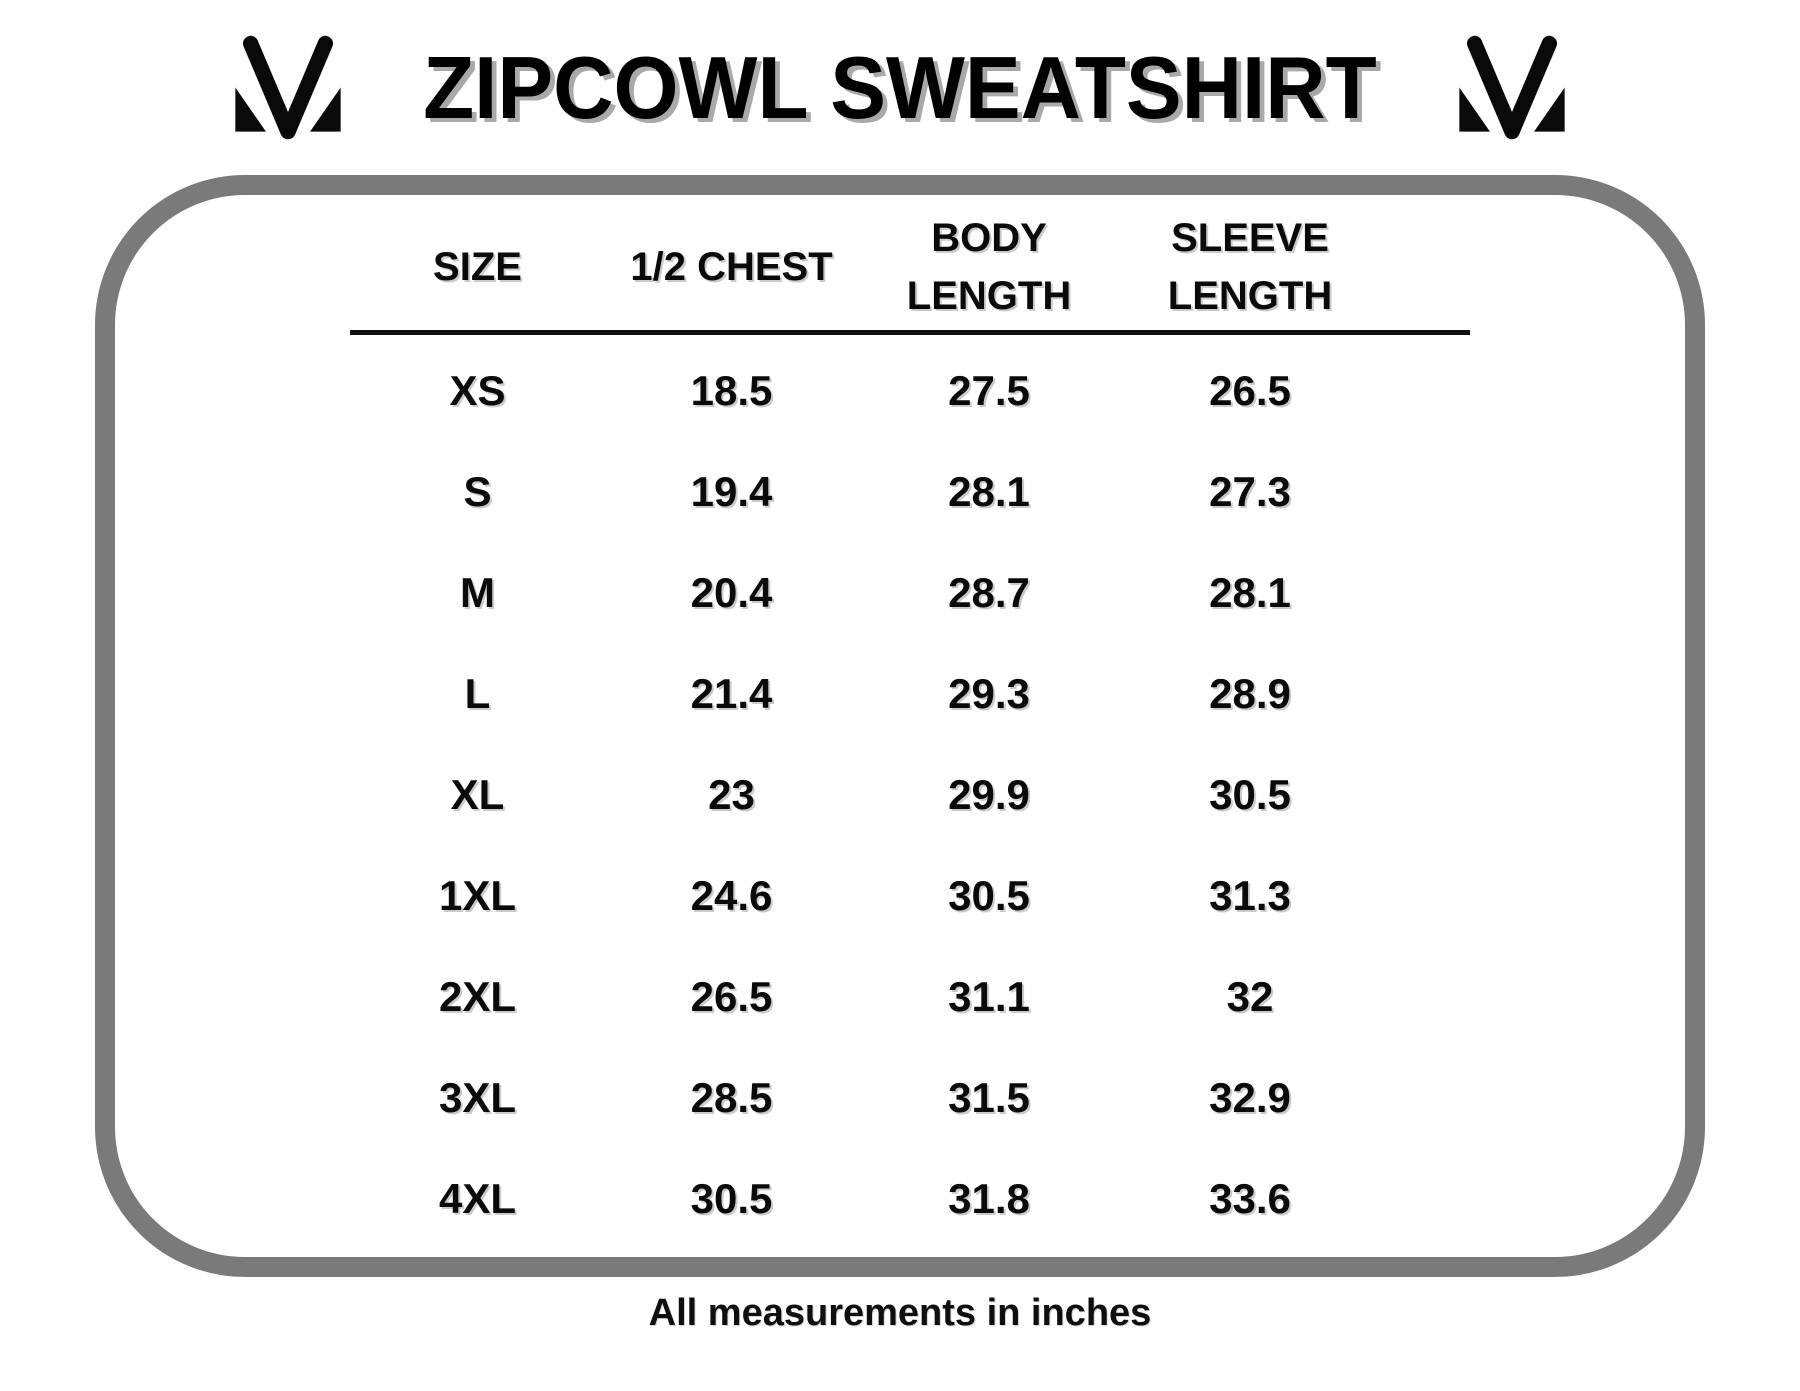  I want to click on table-row: 2XL 26.5 31.1 32, so click(910, 996).